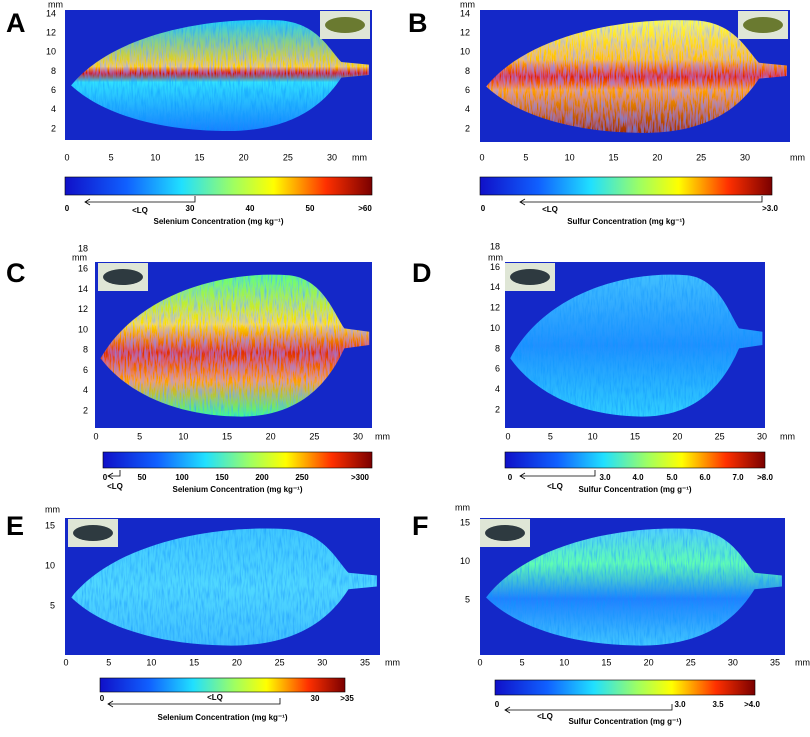 The width and height of the screenshot is (810, 737). Describe the element at coordinates (752, 704) in the screenshot. I see `colorbar-tick-label: >4.0` at that location.